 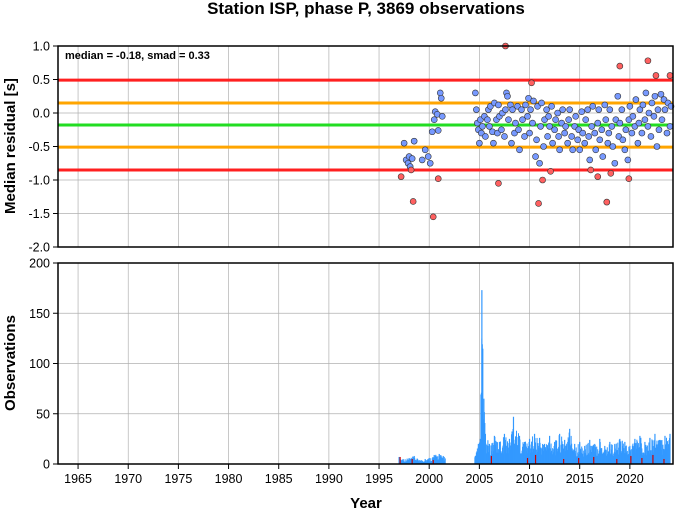 I want to click on x-tick-label: 1990, so click(x=329, y=479).